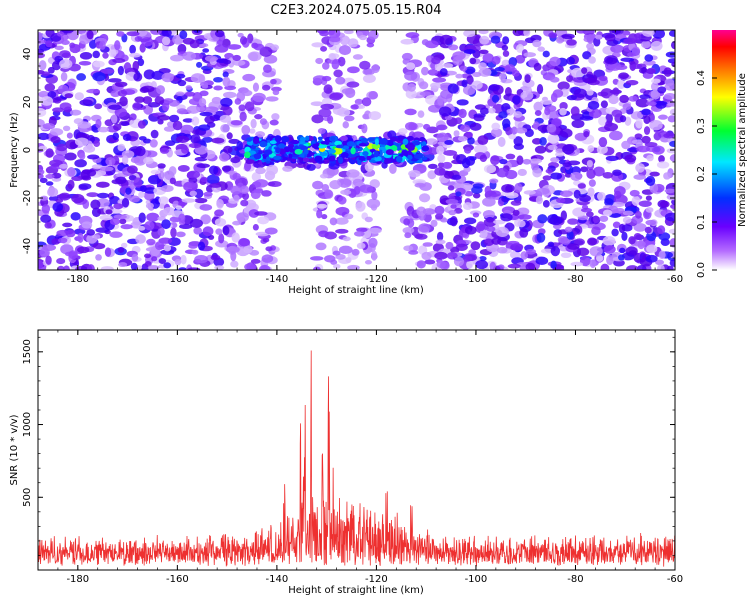  Describe the element at coordinates (476, 579) in the screenshot. I see `x-tick-label: -100` at that location.